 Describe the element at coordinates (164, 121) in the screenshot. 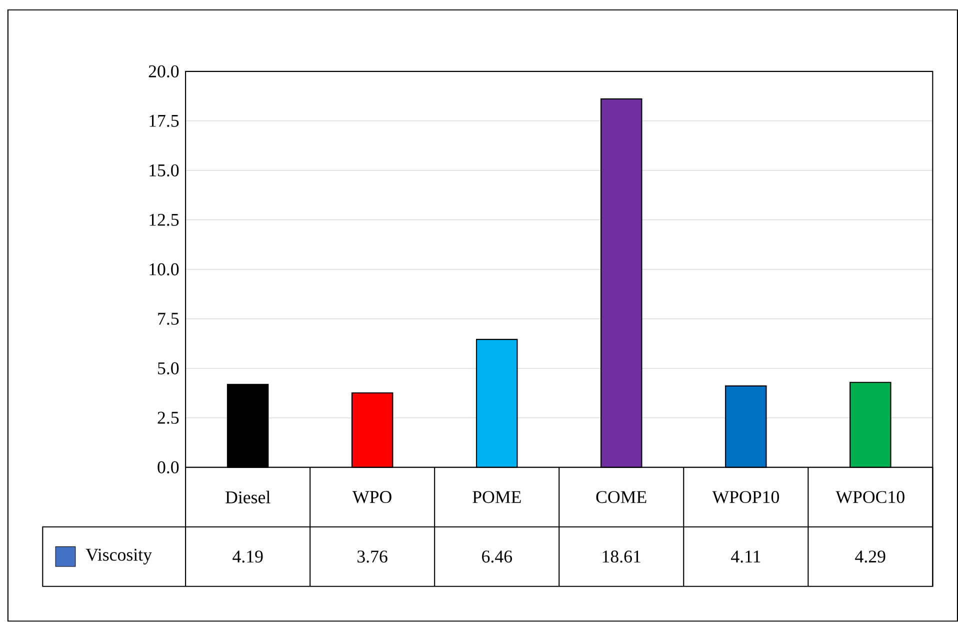

I see `y-tick-label: 17.5` at that location.